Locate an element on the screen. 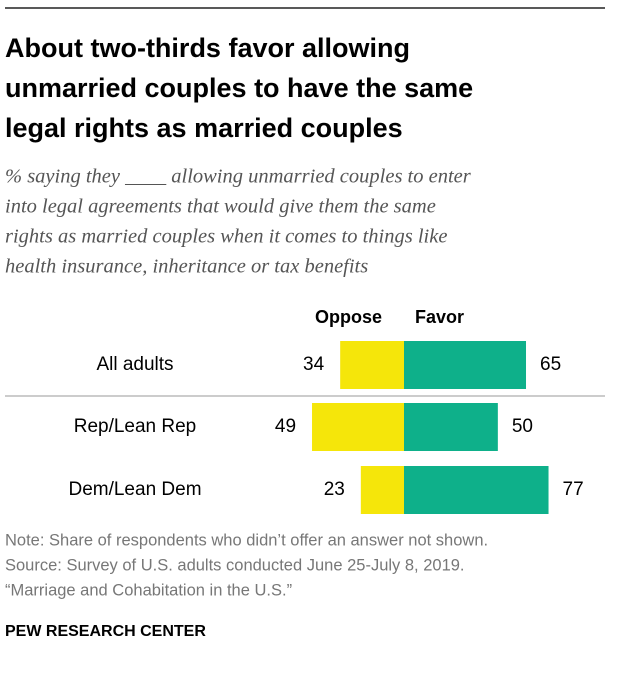 Image resolution: width=618 pixels, height=678 pixels. value-label: 65 is located at coordinates (550, 364).